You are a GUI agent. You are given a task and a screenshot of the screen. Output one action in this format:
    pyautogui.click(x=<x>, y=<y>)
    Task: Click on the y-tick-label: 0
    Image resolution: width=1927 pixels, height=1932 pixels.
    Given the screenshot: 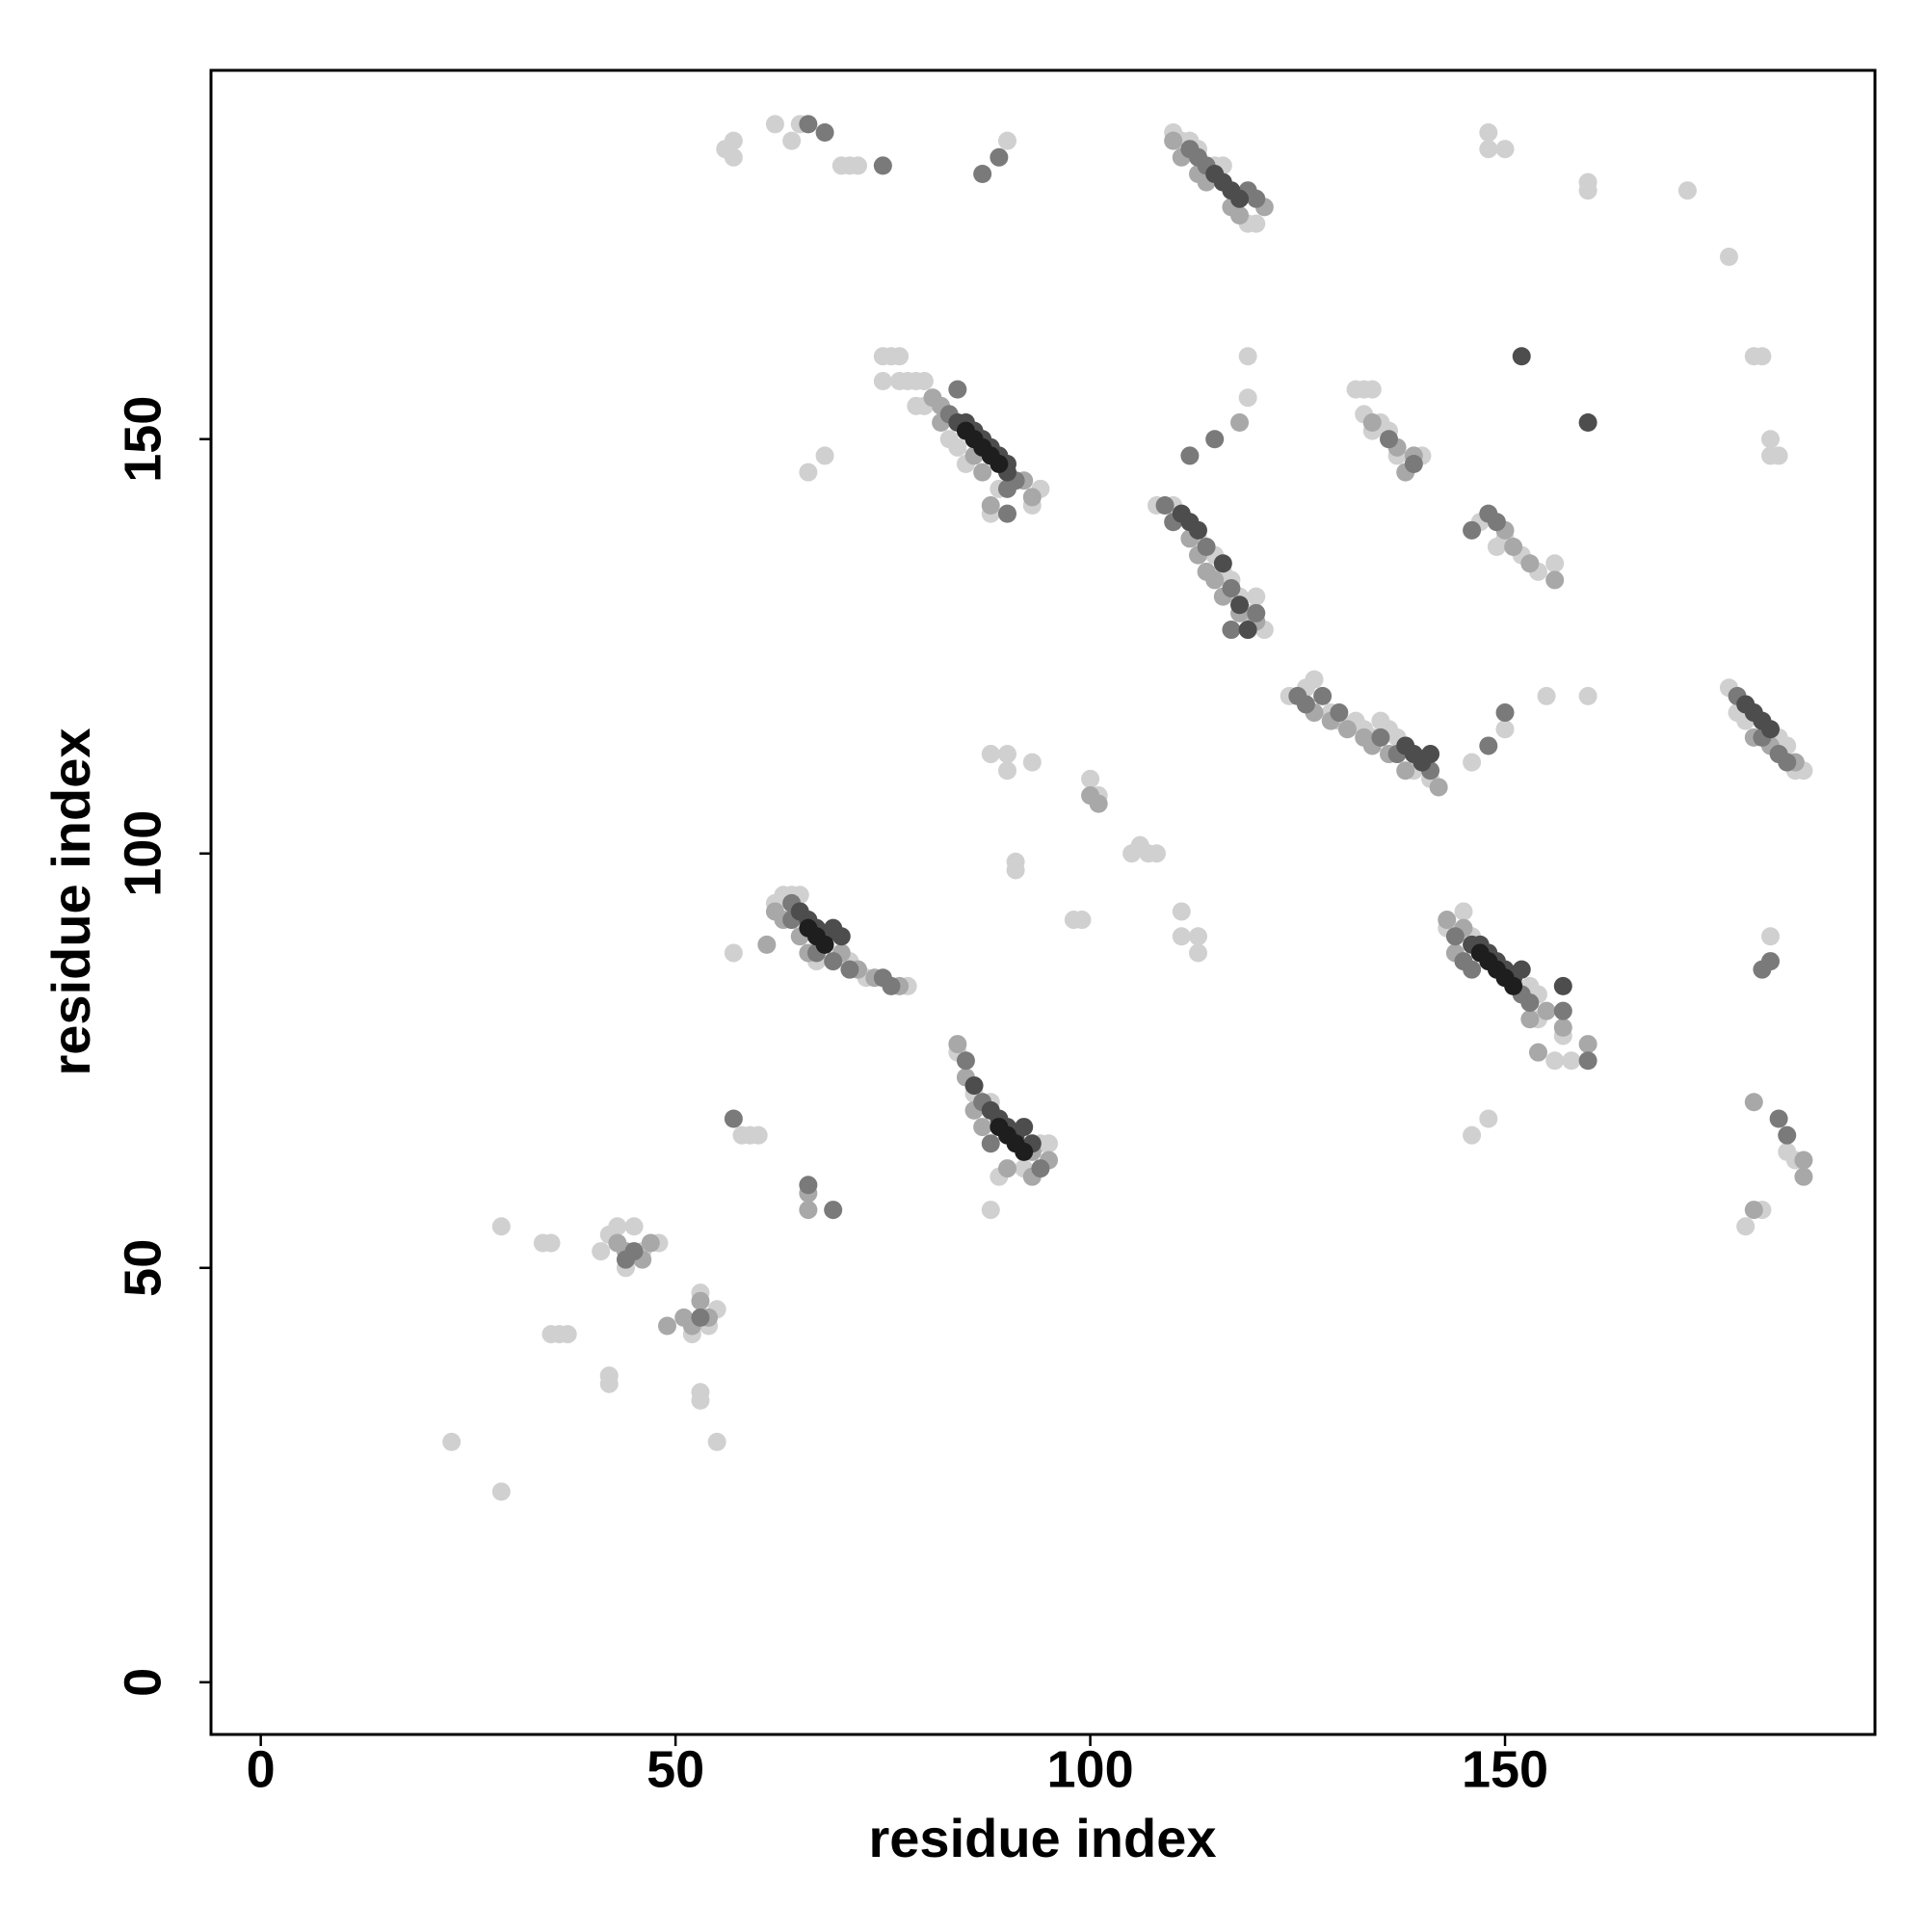 What is the action you would take?
    pyautogui.click(x=143, y=1682)
    